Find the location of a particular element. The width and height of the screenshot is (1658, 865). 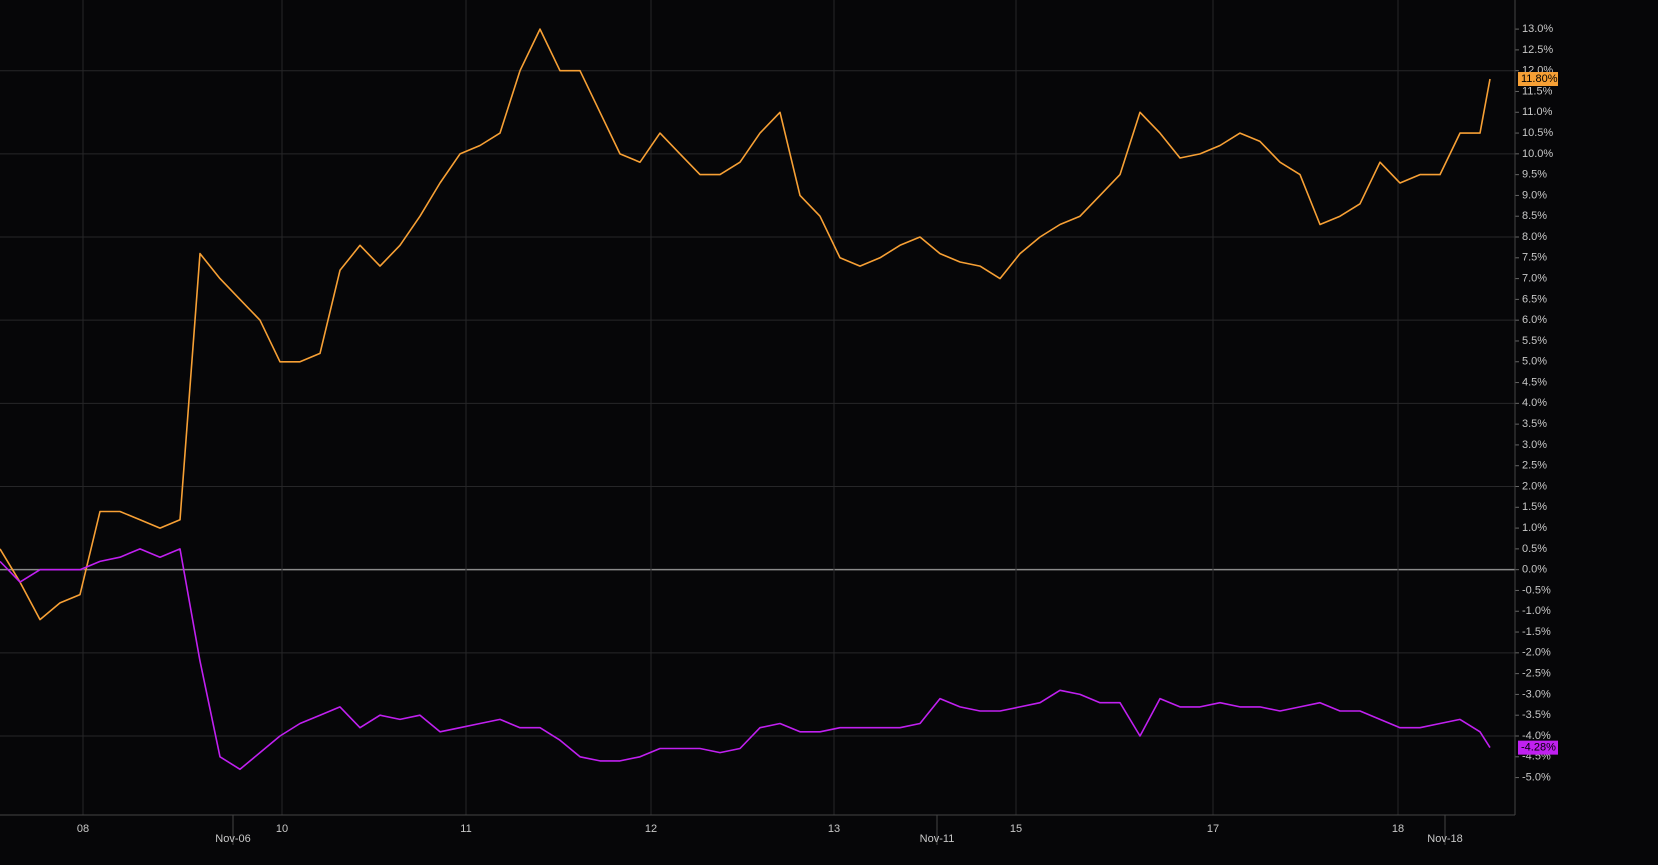

y-tick-label: -5.0% is located at coordinates (1536, 777).